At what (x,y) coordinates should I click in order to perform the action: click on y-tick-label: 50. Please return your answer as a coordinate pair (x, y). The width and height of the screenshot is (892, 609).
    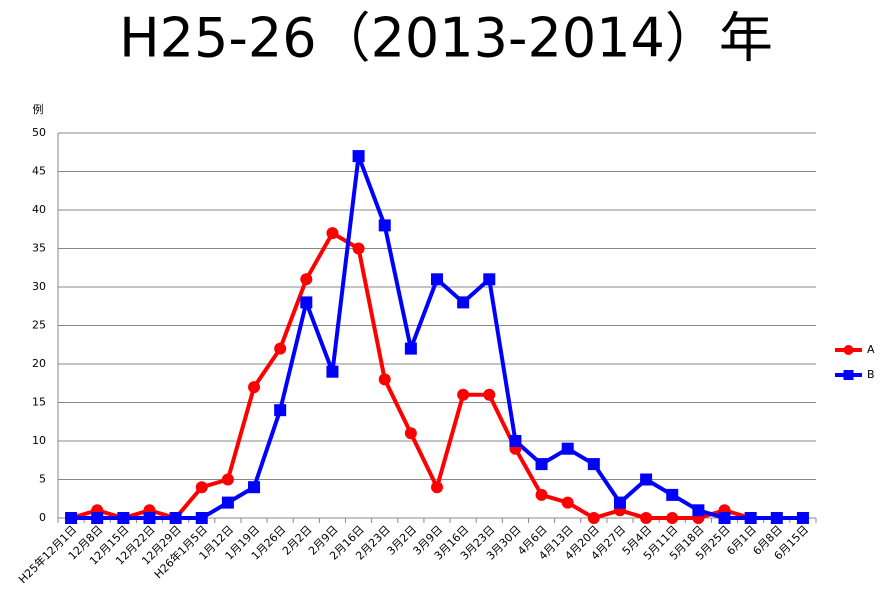
    Looking at the image, I should click on (39, 132).